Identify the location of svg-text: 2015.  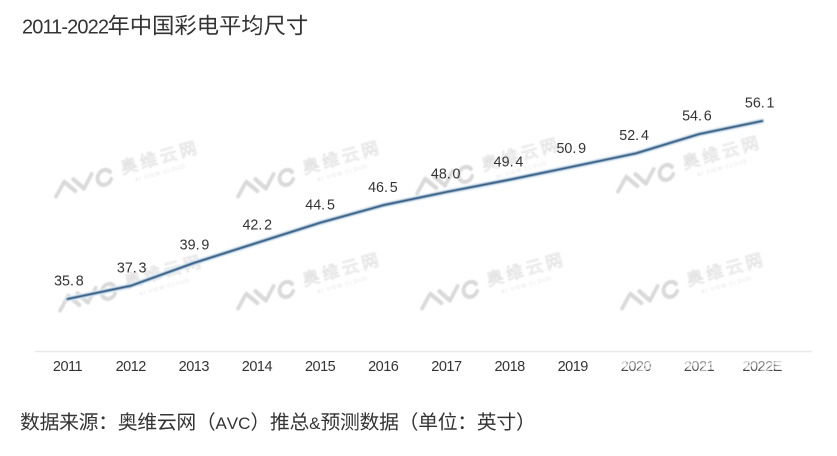
(320, 367).